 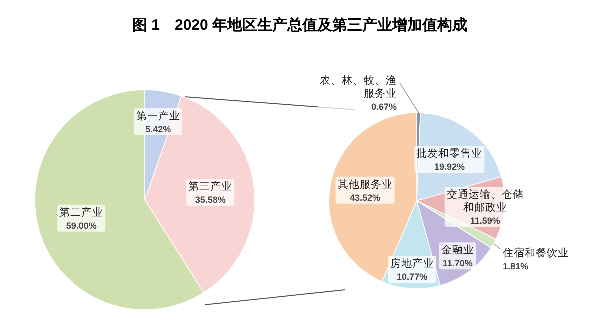 What do you see at coordinates (449, 153) in the screenshot?
I see `slice-label: 批发和零售业` at bounding box center [449, 153].